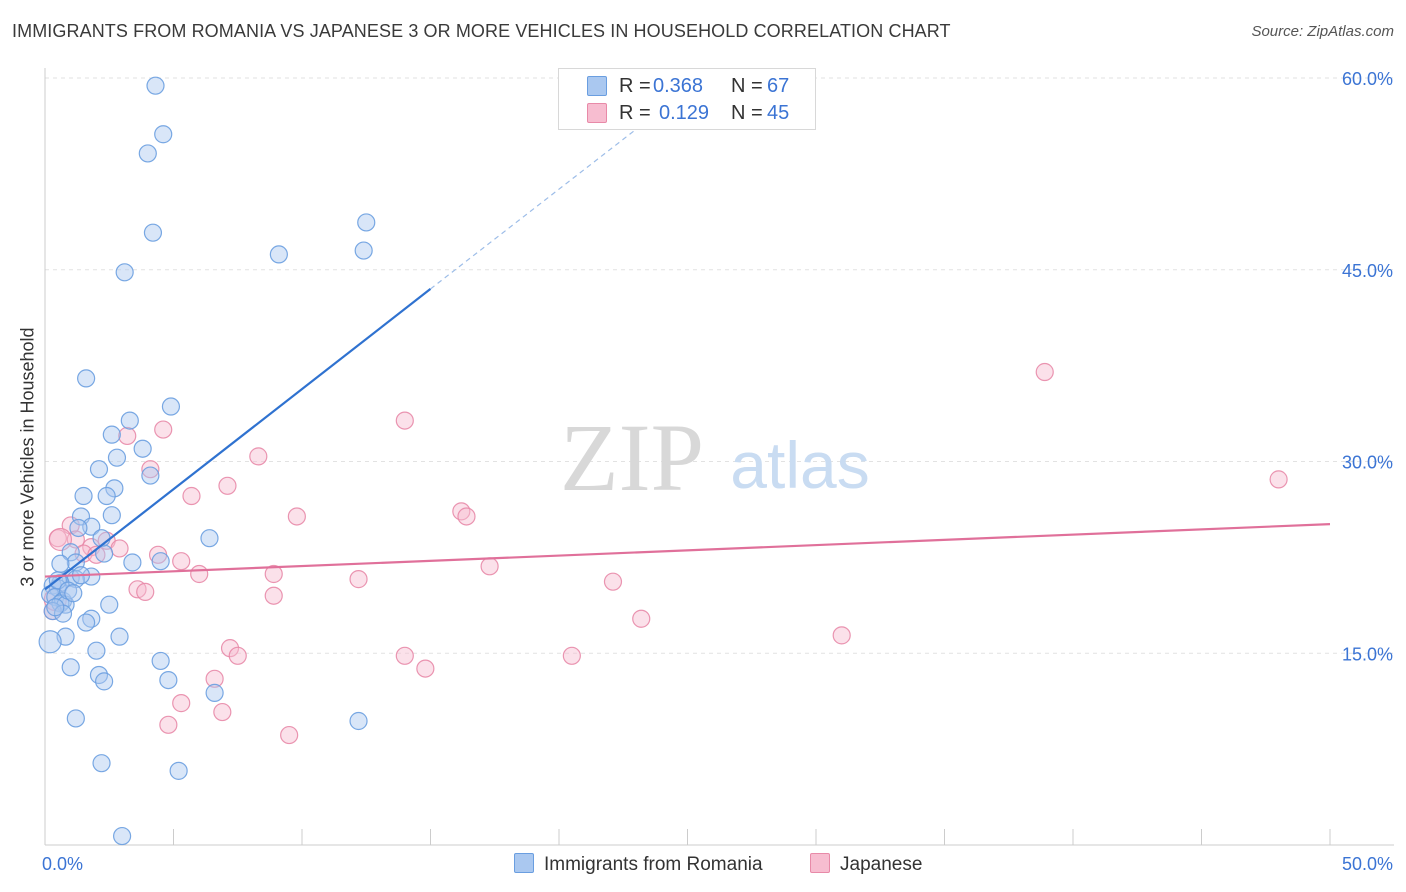 The height and width of the screenshot is (892, 1406). I want to click on x-tick-label: 50.0%, so click(1367, 864).